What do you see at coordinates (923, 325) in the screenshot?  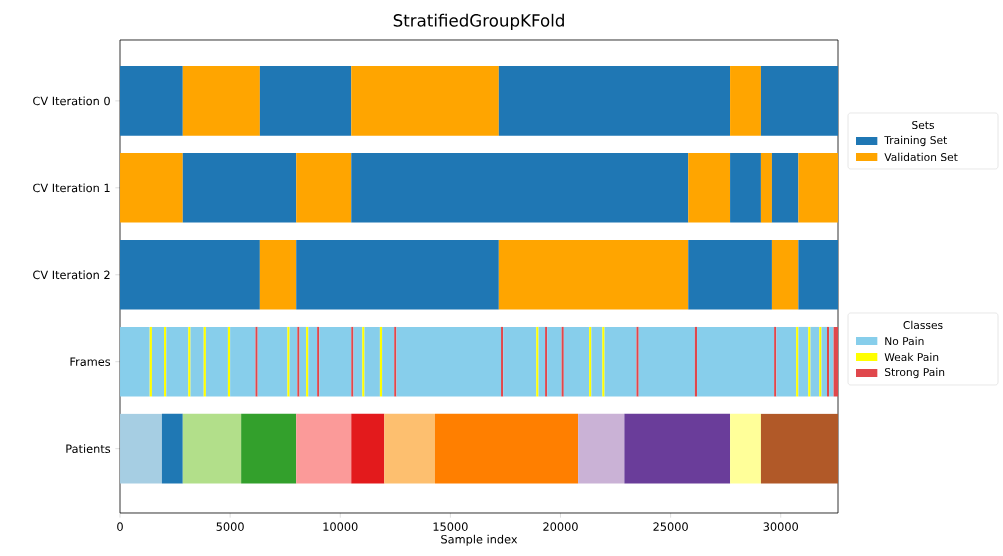 I see `text: Classes` at bounding box center [923, 325].